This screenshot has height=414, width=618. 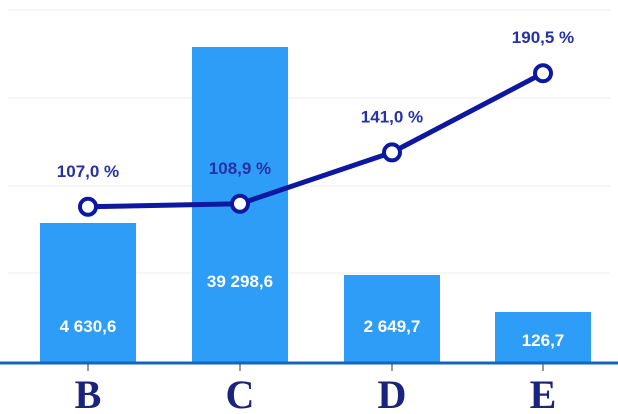 What do you see at coordinates (240, 203) in the screenshot?
I see `line-point-C` at bounding box center [240, 203].